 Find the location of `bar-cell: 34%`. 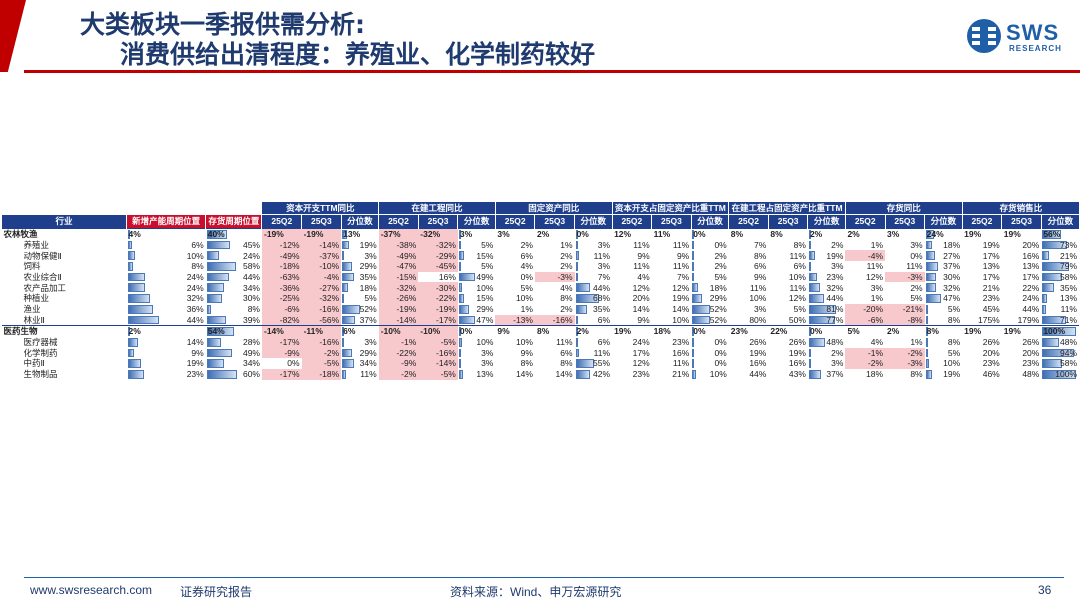

bar-cell: 34% is located at coordinates (360, 363).